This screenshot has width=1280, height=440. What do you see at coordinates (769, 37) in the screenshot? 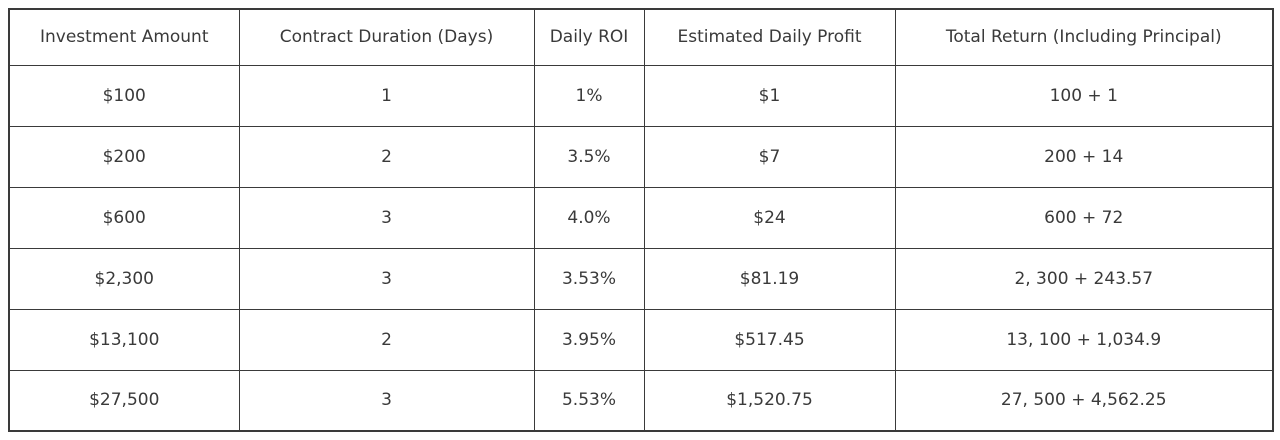
I see `column-header-estimated-daily-profit: Estimated Daily Profit` at bounding box center [769, 37].